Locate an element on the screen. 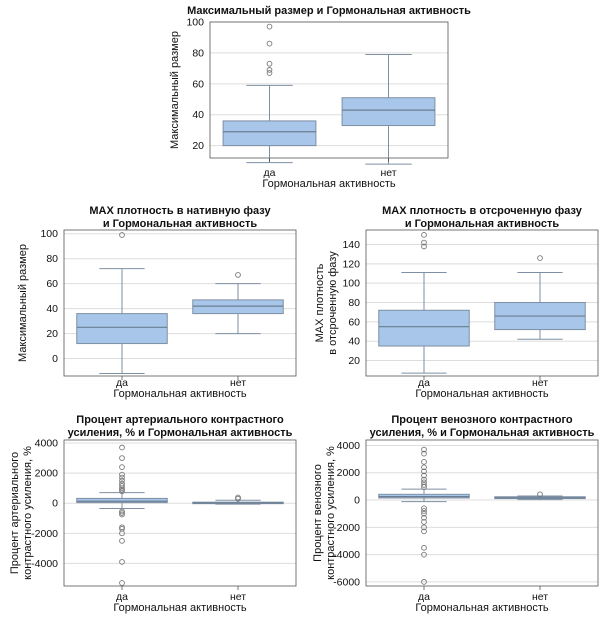  y-axis-label: контрастного усиления, % is located at coordinates (331, 513).